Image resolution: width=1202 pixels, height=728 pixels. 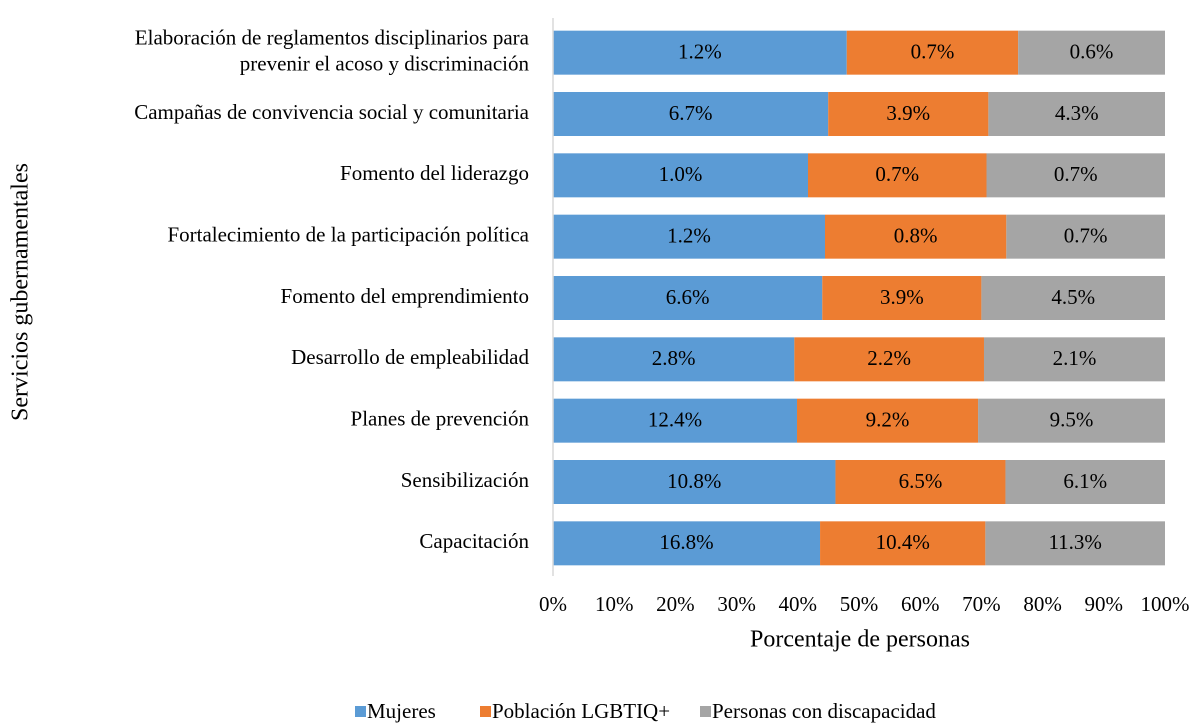 I want to click on data-label: 2.2%, so click(x=889, y=358).